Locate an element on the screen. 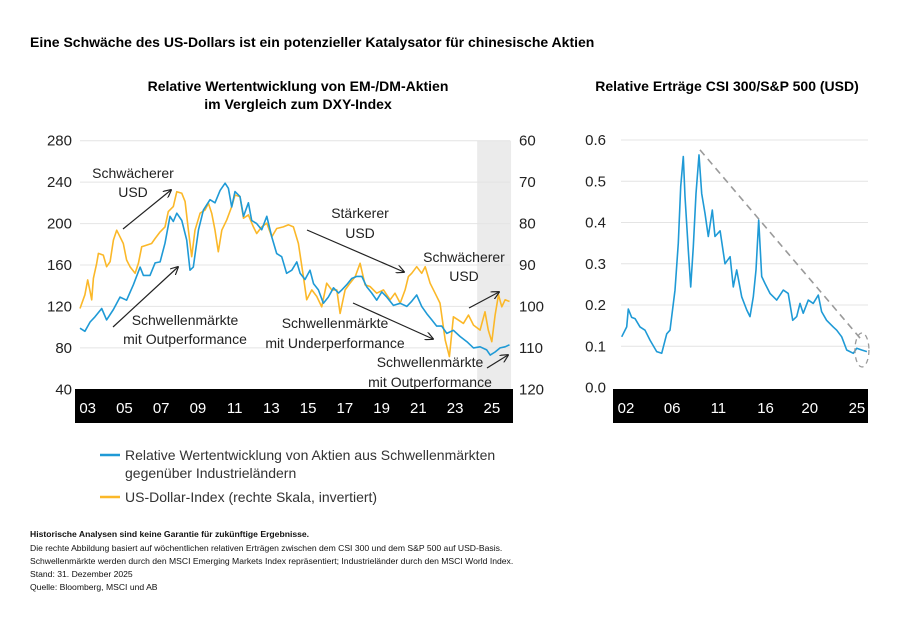  x-tick-label: 15 is located at coordinates (308, 408).